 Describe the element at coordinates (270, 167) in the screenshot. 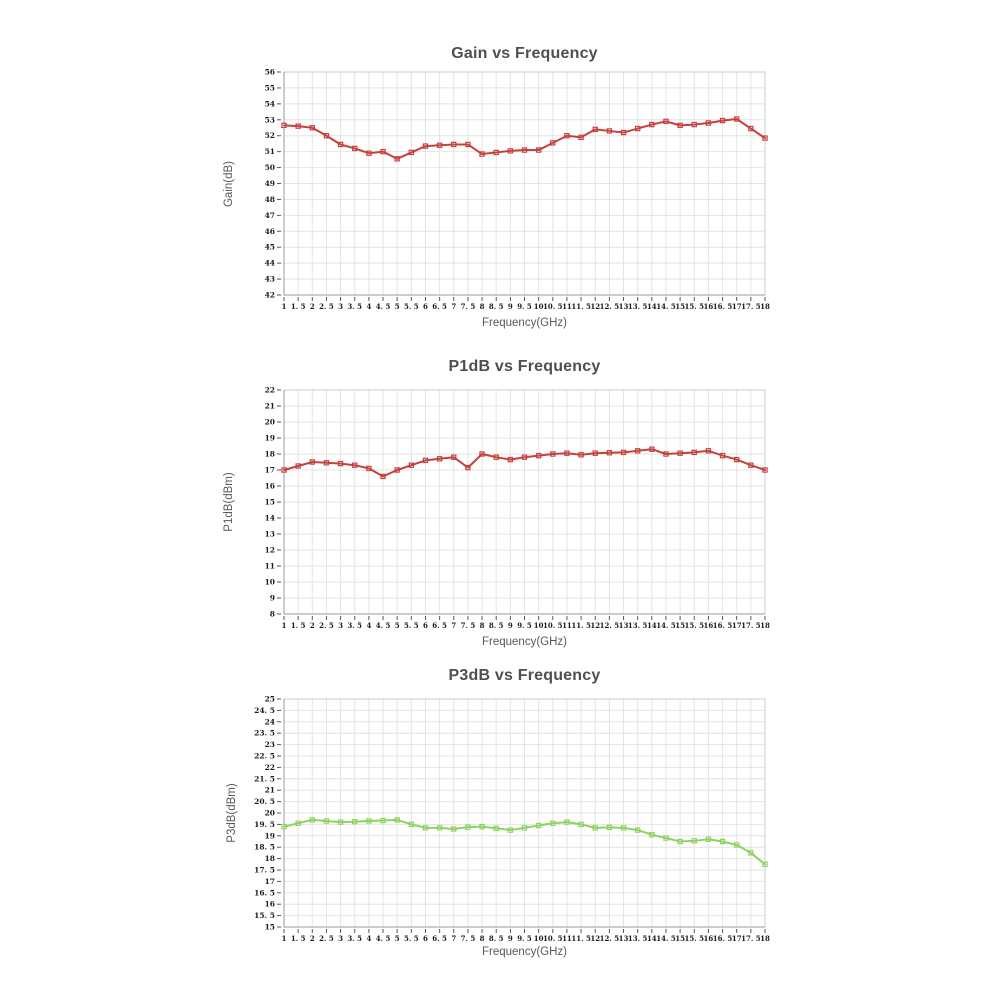

I see `y-tick-label: 50` at that location.